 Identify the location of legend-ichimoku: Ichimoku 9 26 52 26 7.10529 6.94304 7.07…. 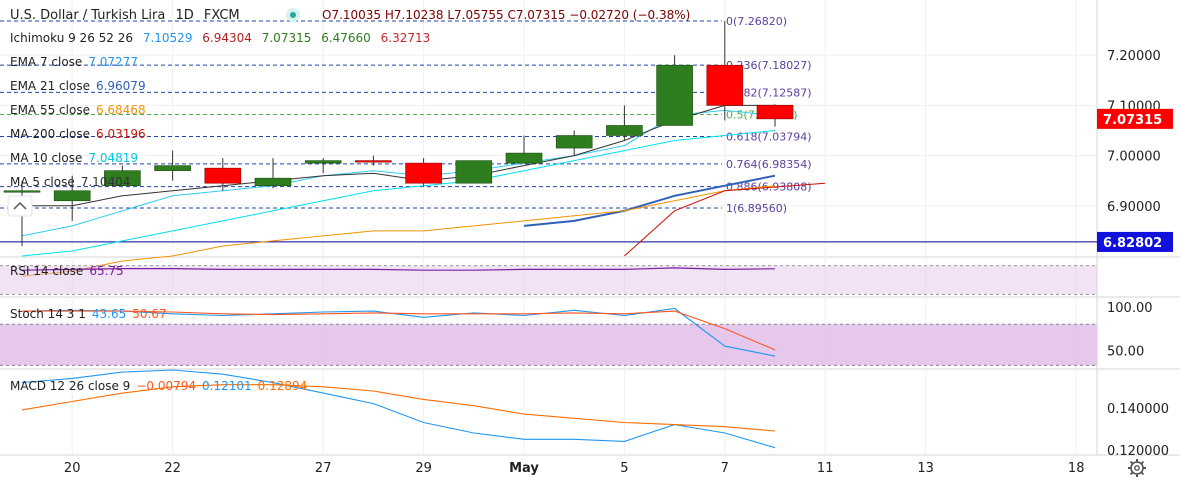
(220, 38).